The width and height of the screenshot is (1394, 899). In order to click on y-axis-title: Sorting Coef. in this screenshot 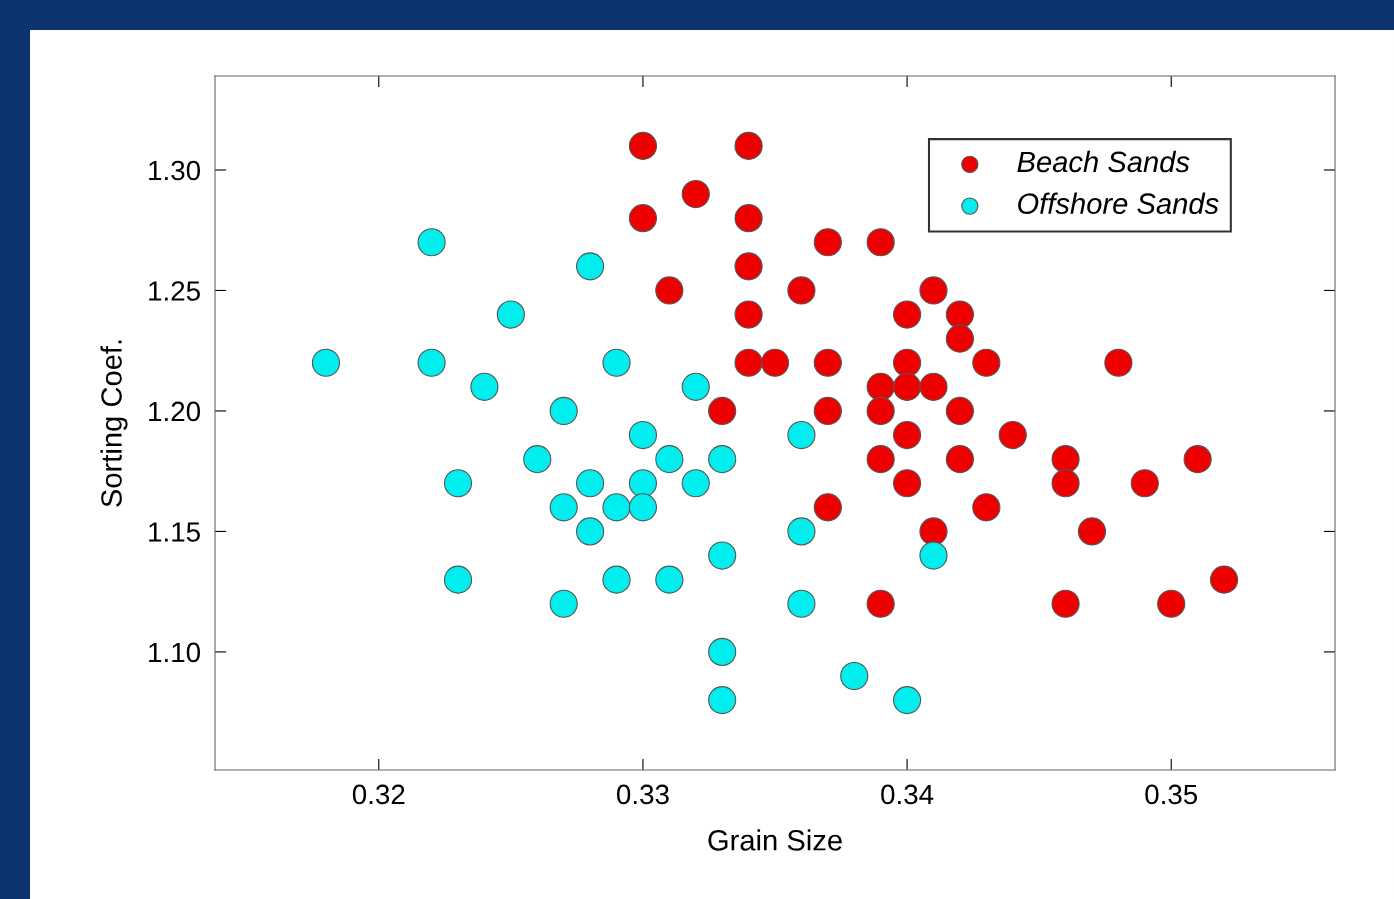, I will do `click(114, 423)`.